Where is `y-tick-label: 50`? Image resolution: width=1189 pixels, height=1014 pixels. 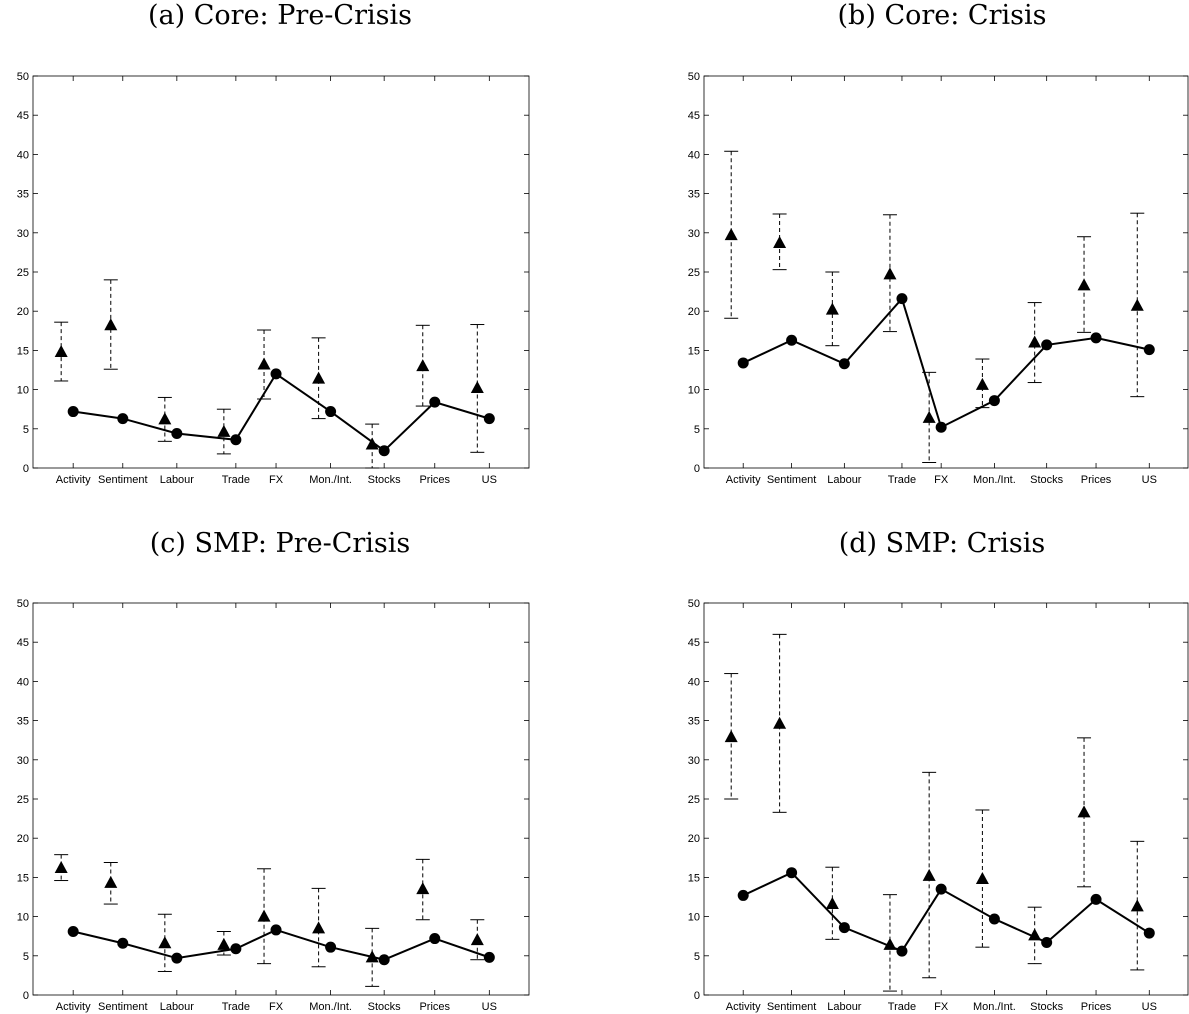
y-tick-label: 50 is located at coordinates (694, 604).